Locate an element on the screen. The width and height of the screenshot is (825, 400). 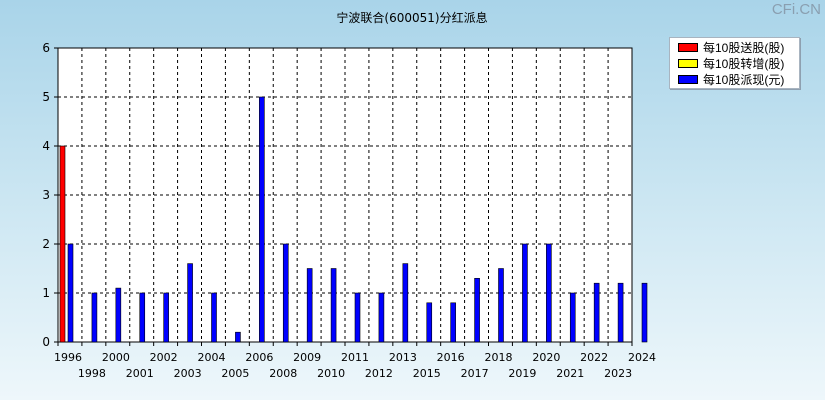
x-tick-label: 2005 is located at coordinates (235, 373).